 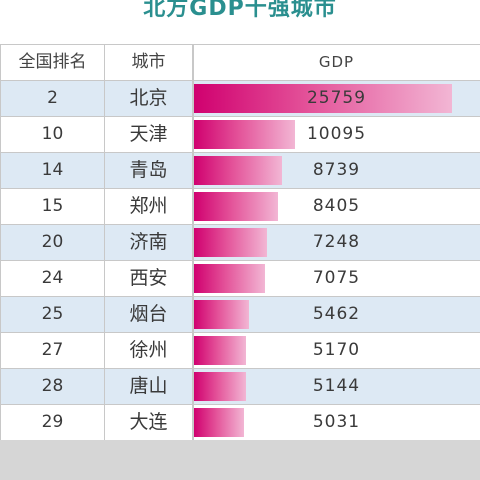 I want to click on table-row: 24 西安 7075, so click(x=240, y=278).